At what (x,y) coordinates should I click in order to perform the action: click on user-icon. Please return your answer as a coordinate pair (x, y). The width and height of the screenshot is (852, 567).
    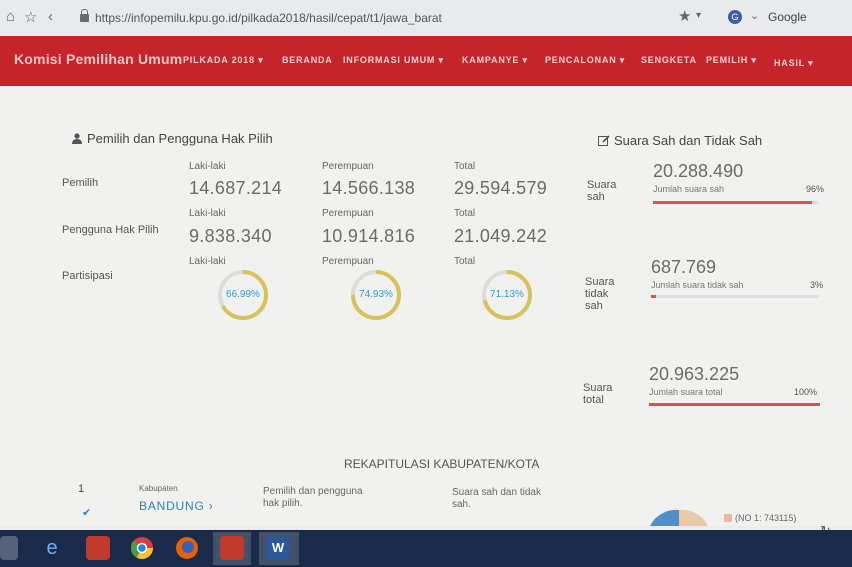
    Looking at the image, I should click on (77, 138).